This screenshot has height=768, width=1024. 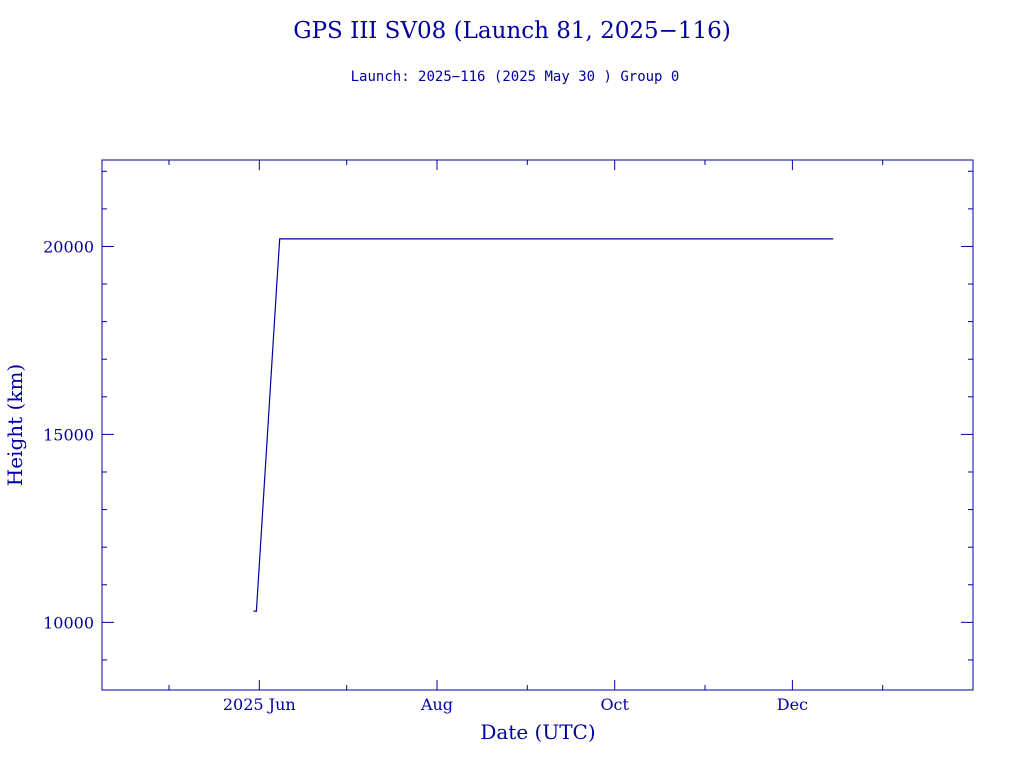 I want to click on chart-subtitle: Launch: 2025−116 (2025 May 30 ) Group 0, so click(x=515, y=77).